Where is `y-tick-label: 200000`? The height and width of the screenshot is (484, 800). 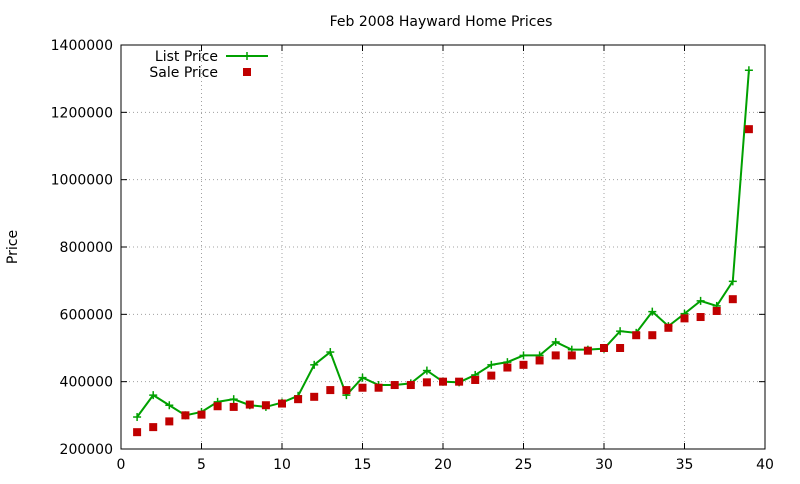 y-tick-label: 200000 is located at coordinates (86, 450).